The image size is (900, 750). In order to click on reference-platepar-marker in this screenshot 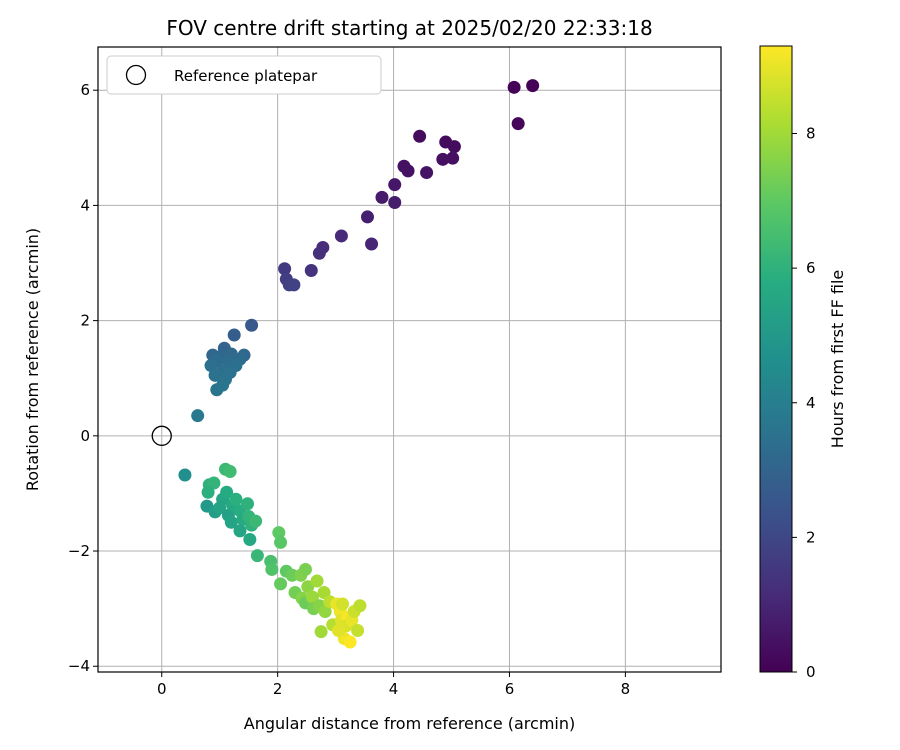, I will do `click(161, 435)`.